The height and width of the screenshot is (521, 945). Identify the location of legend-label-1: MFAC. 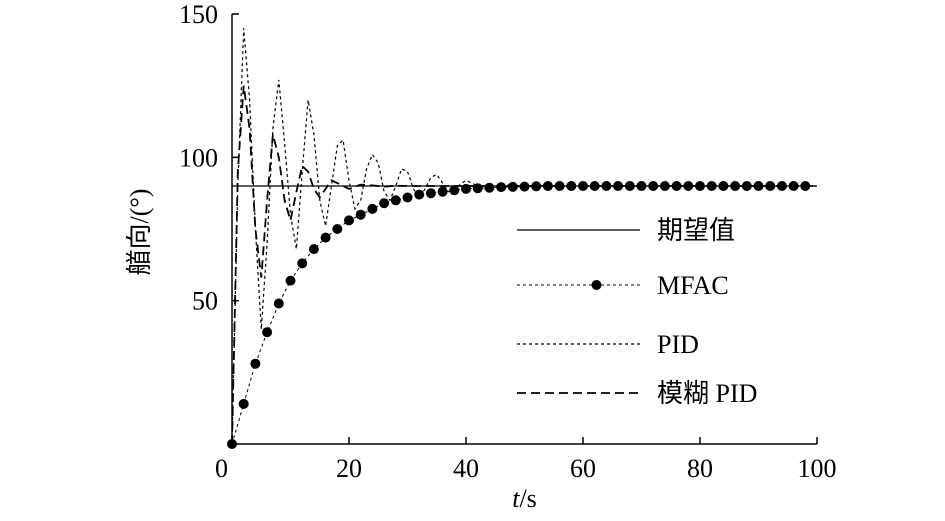
(693, 285).